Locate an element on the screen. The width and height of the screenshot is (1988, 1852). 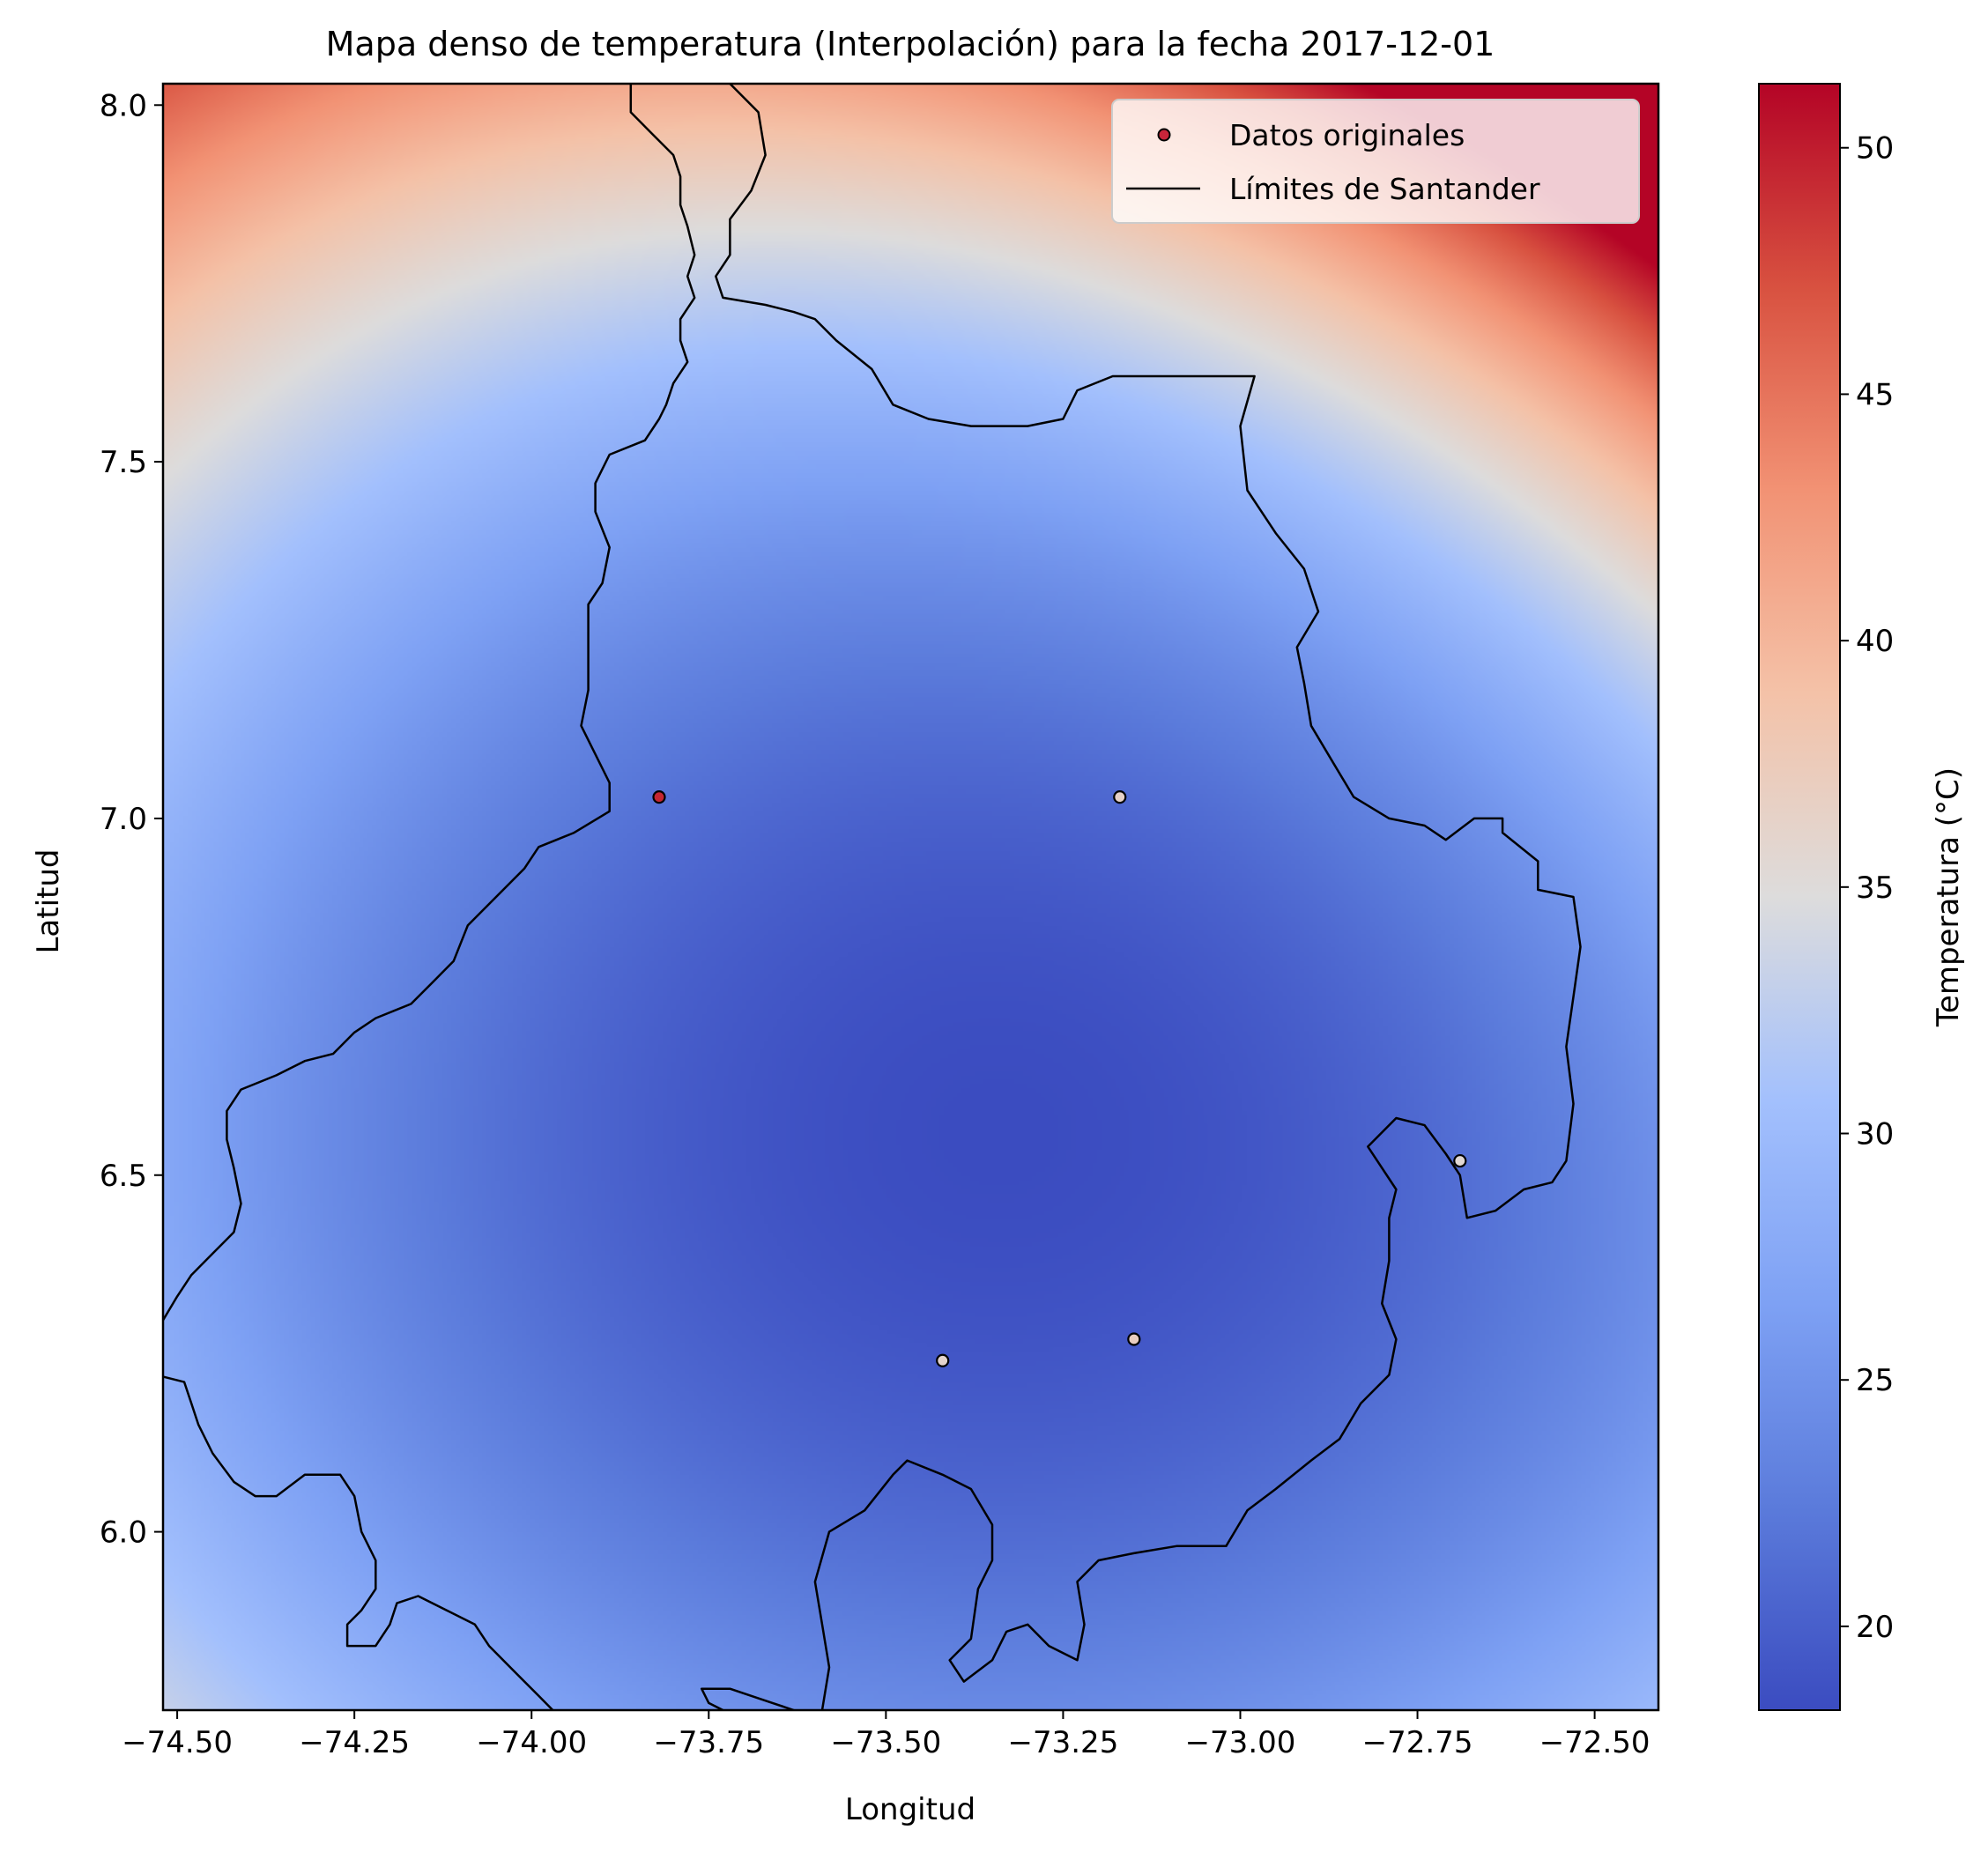
colorbar-label: Temperatura (°C) is located at coordinates (1949, 897).